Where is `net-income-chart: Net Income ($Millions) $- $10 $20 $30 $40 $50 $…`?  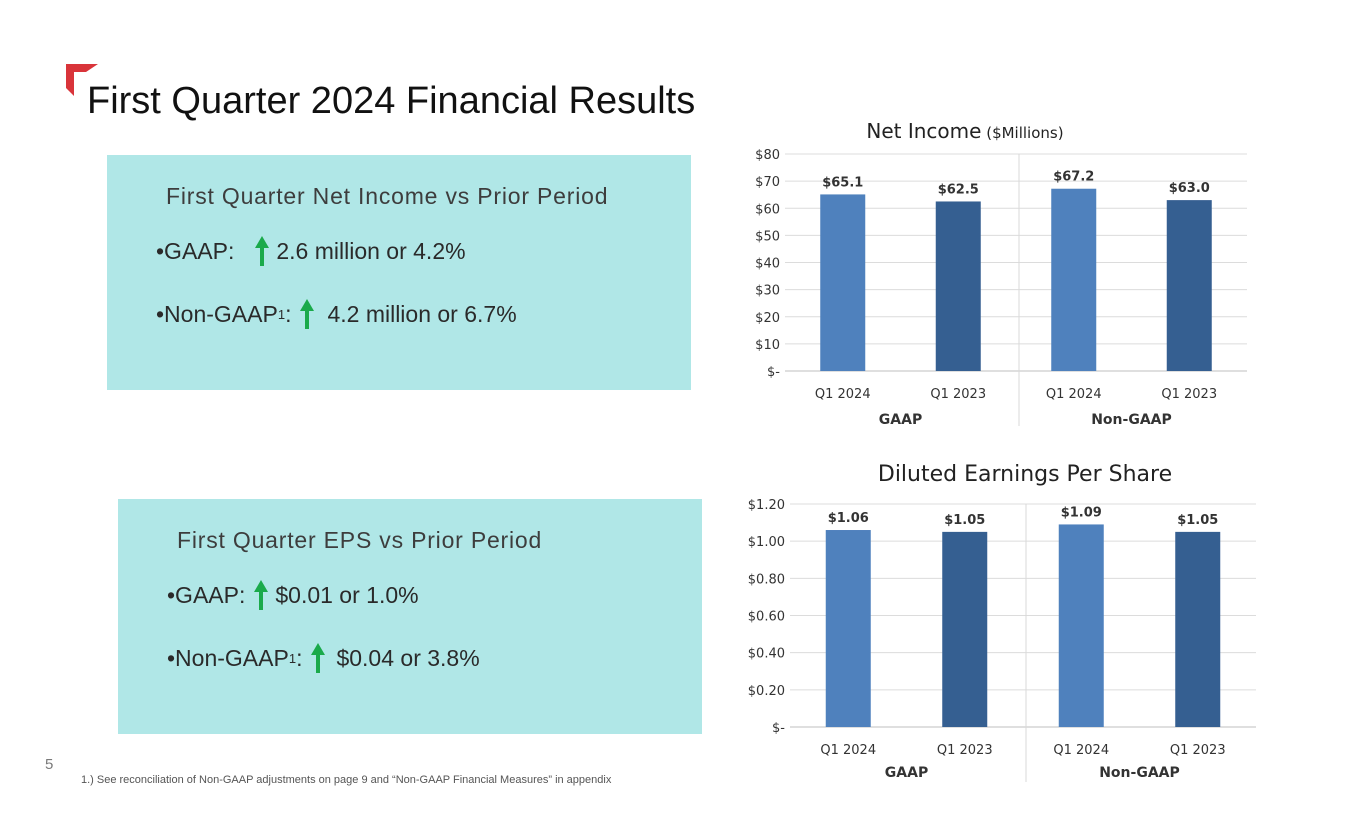
net-income-chart: Net Income ($Millions) $- $10 $20 $30 $40 $50 $… is located at coordinates (1001, 273).